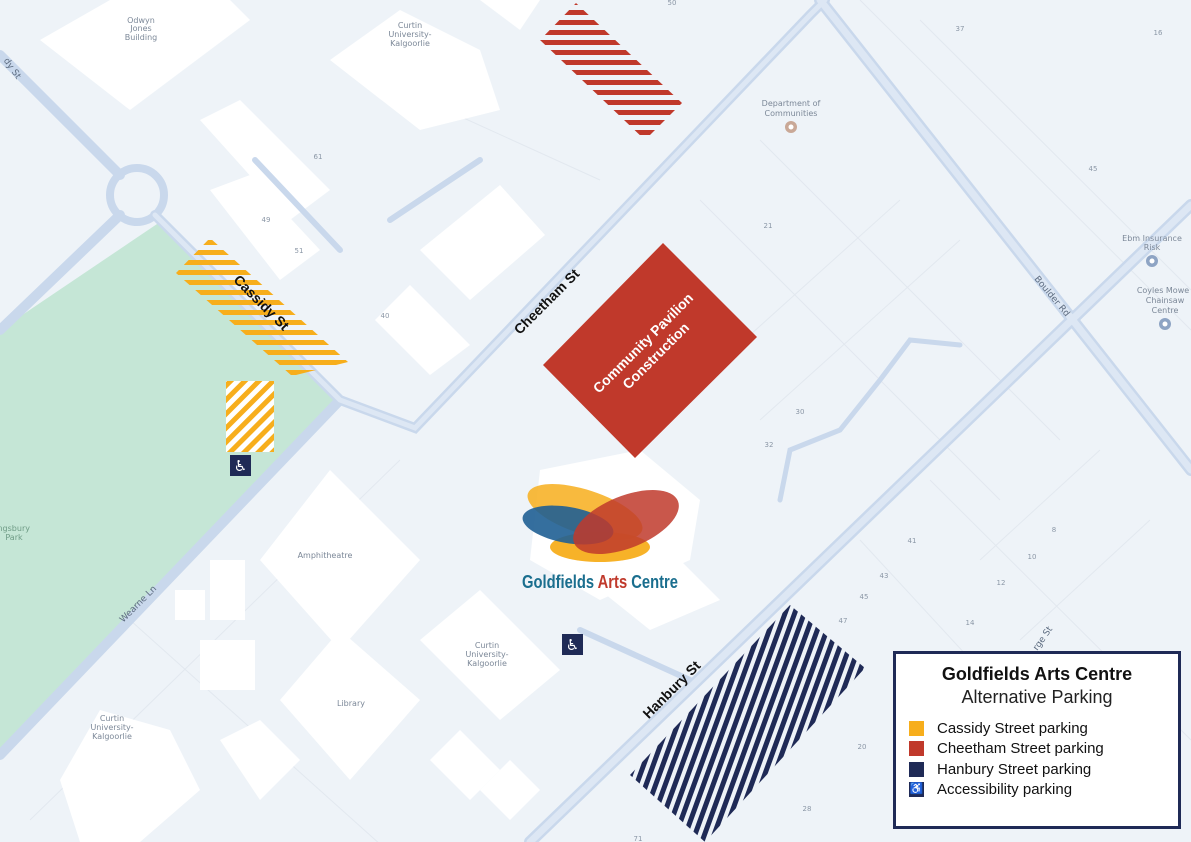 This screenshot has width=1191, height=842. Describe the element at coordinates (409, 34) in the screenshot. I see `curtin-top-label: University-` at that location.